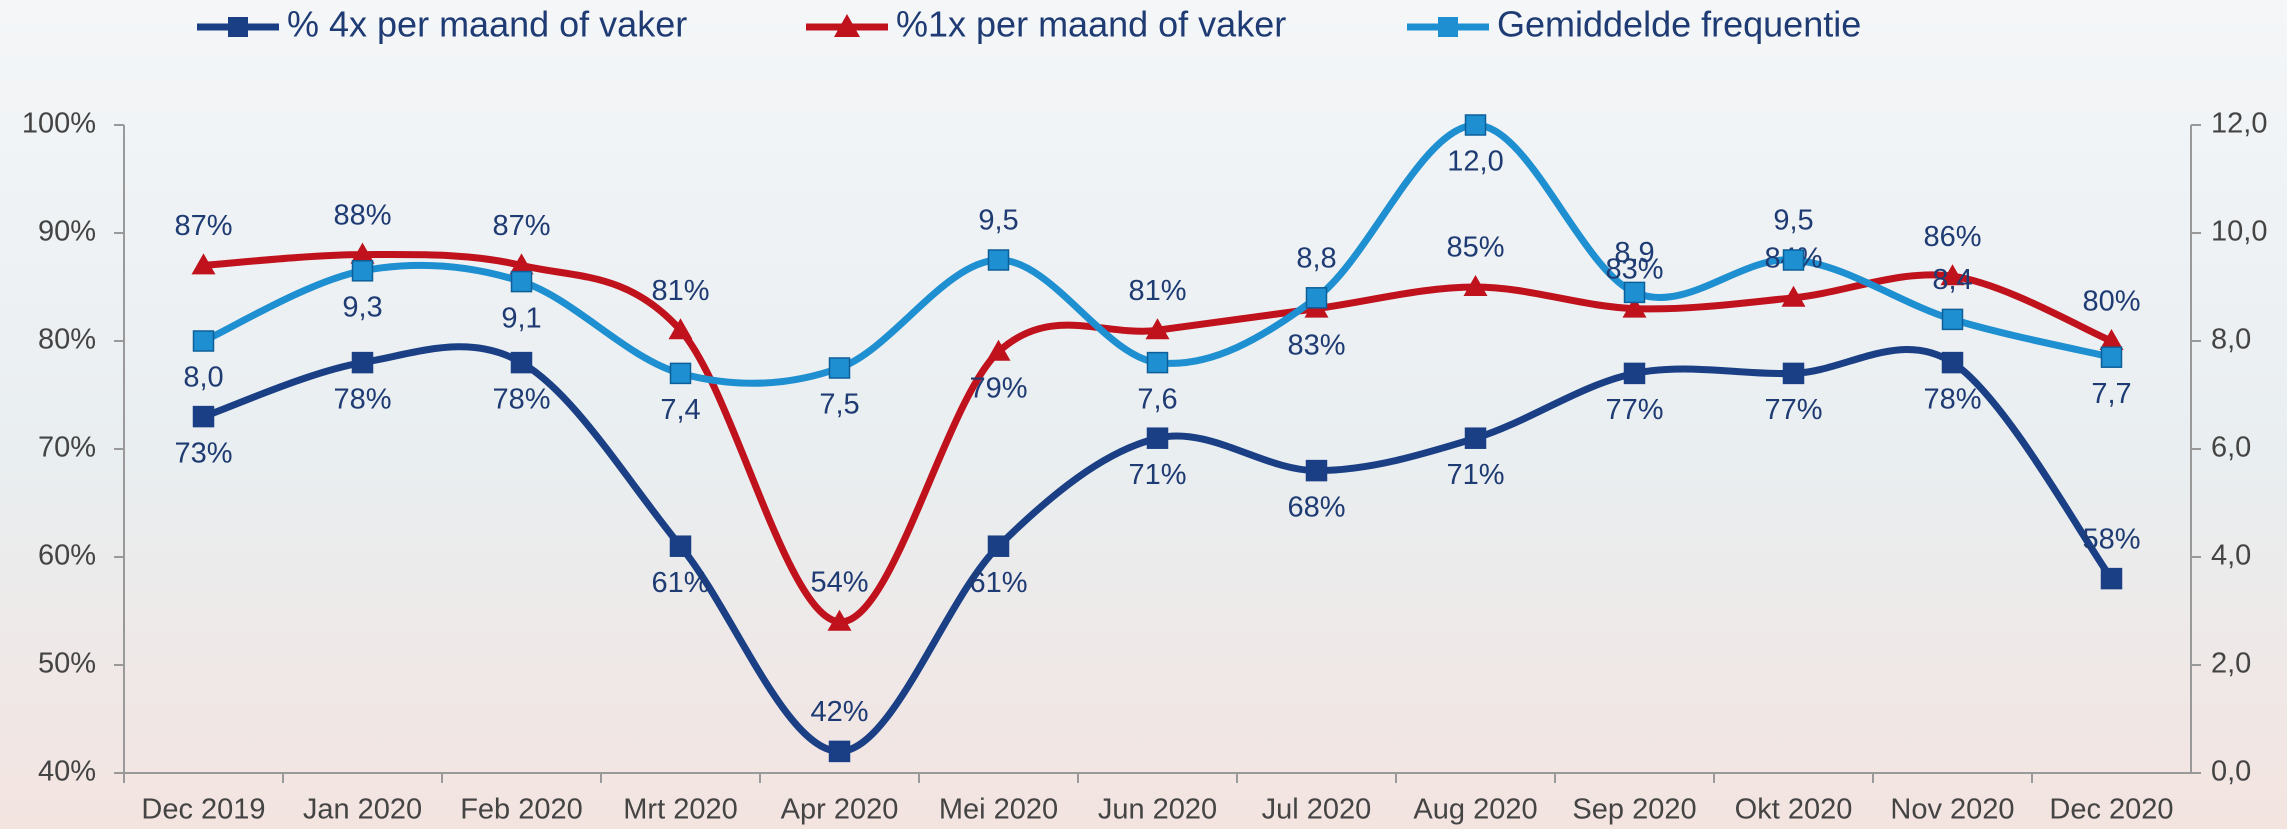 The width and height of the screenshot is (2287, 829). Describe the element at coordinates (487, 24) in the screenshot. I see `legend-label: % 4x per maand of vaker` at that location.